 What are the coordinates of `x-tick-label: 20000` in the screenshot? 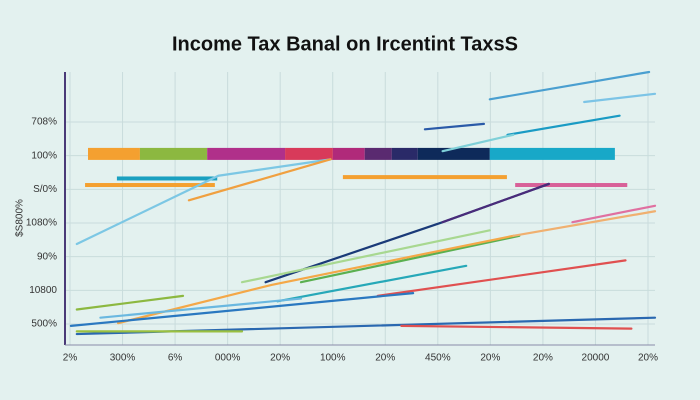 It's located at (596, 358).